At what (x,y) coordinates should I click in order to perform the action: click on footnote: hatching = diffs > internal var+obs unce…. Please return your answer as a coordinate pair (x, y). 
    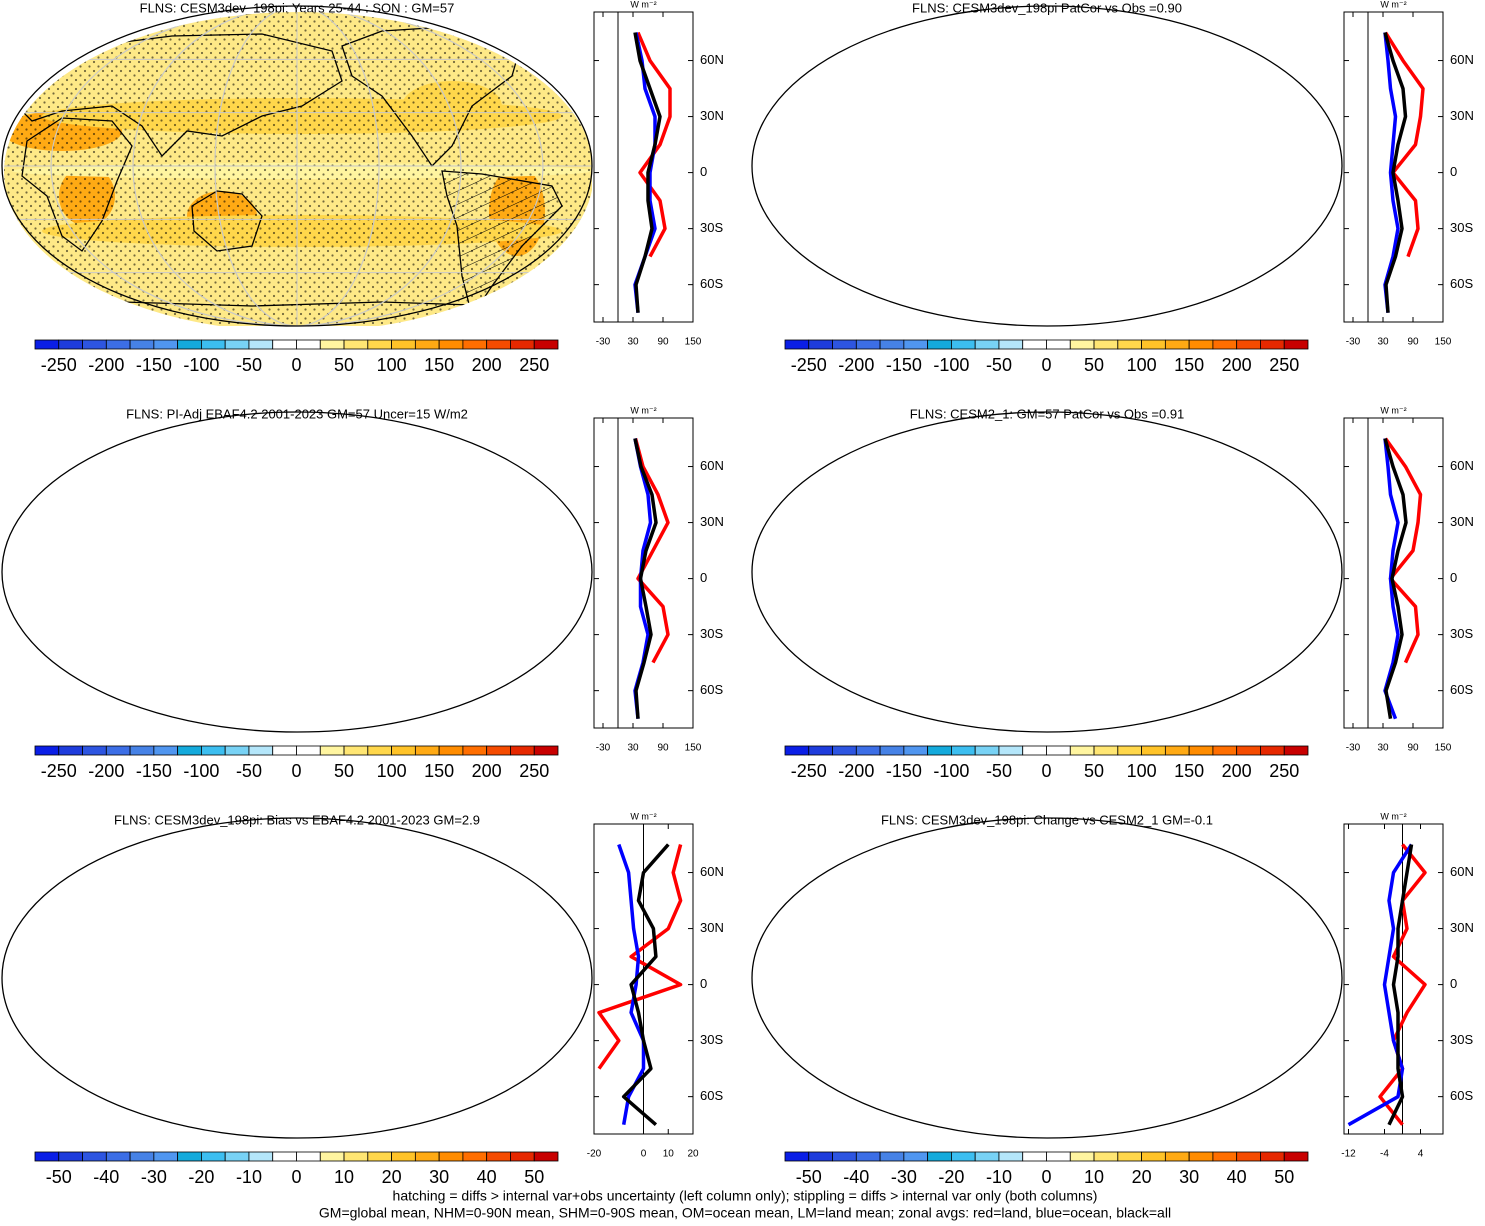
    Looking at the image, I should click on (745, 1196).